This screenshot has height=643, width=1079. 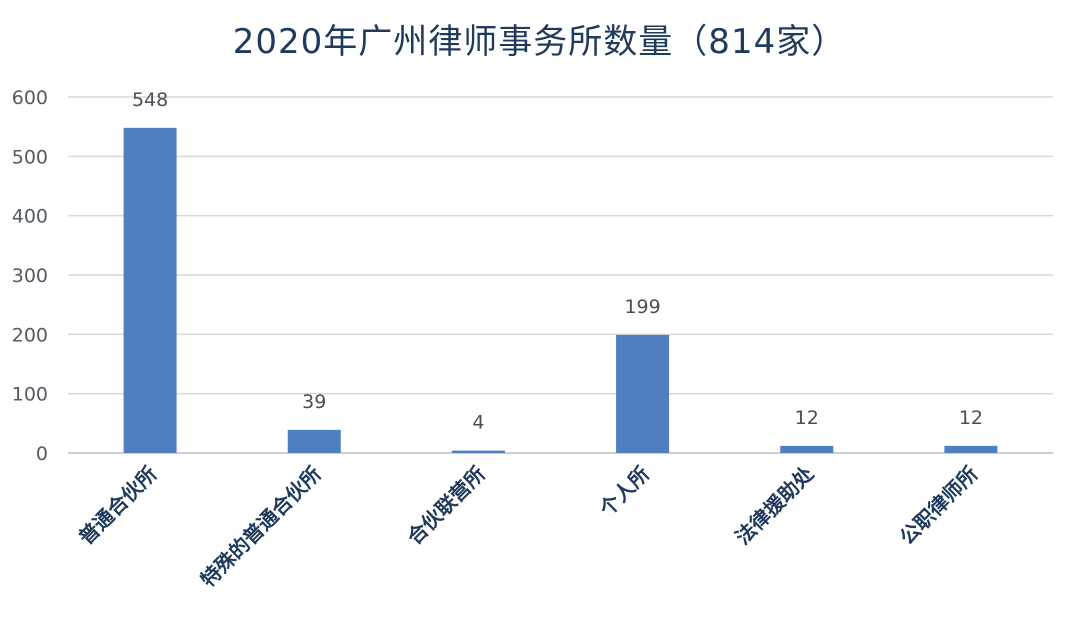 What do you see at coordinates (775, 505) in the screenshot?
I see `x-tick-label: 法律援助处` at bounding box center [775, 505].